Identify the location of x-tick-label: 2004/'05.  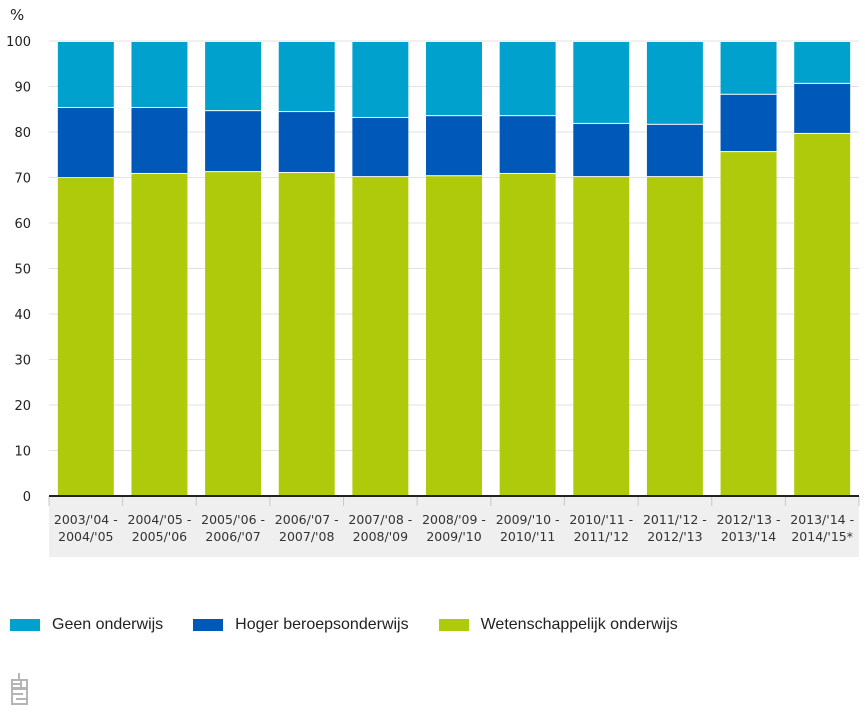
(85, 536).